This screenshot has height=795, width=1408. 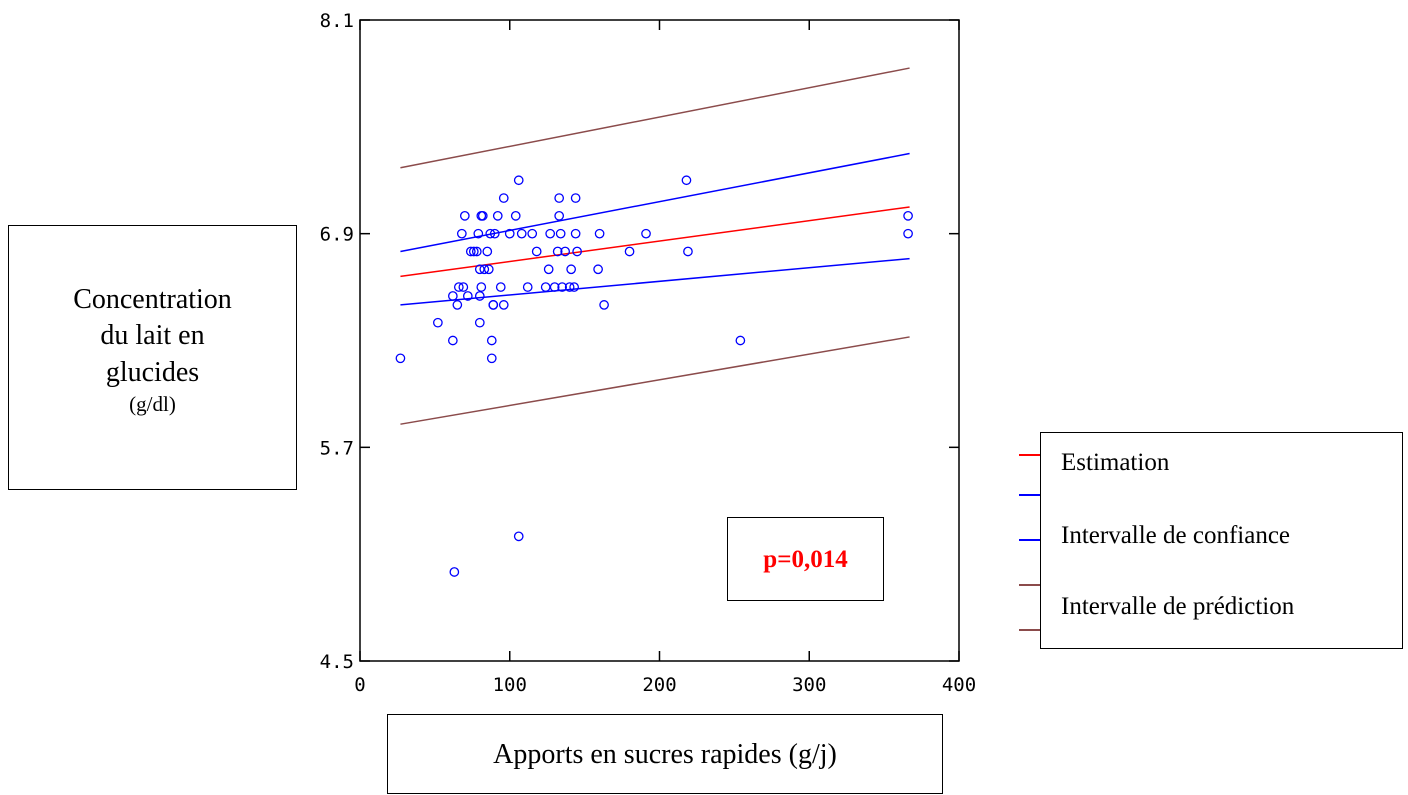 What do you see at coordinates (809, 685) in the screenshot?
I see `x-tick-label: 300` at bounding box center [809, 685].